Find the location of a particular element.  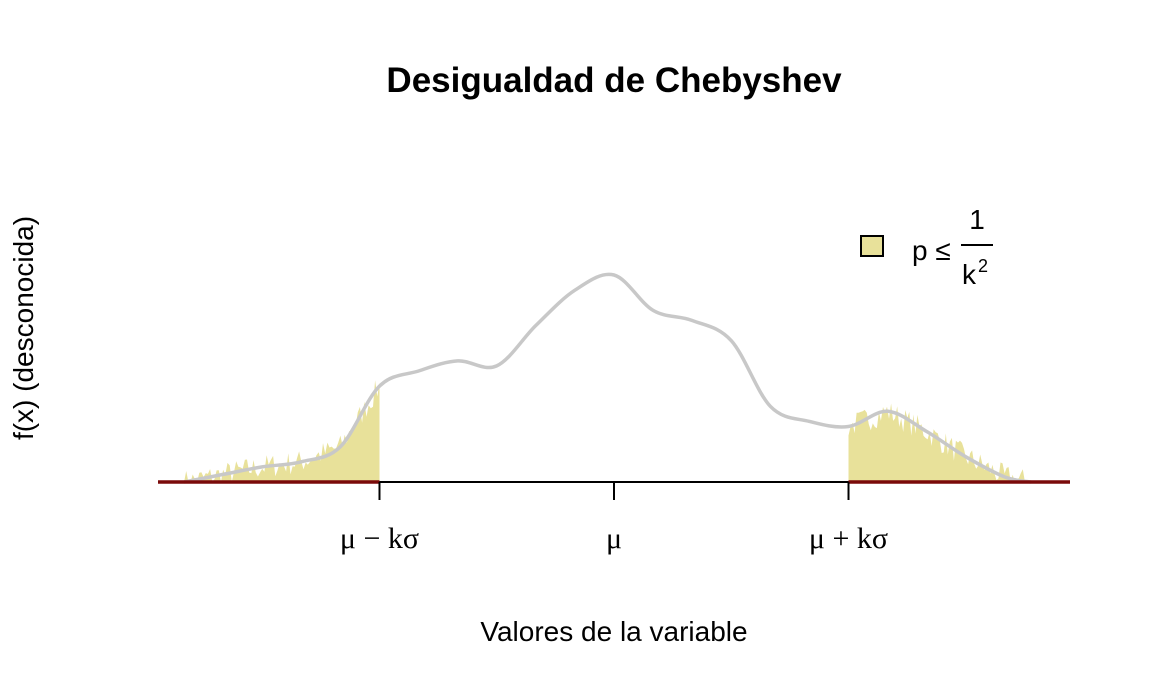

x-tick-label-2: μ + kσ is located at coordinates (848, 538).